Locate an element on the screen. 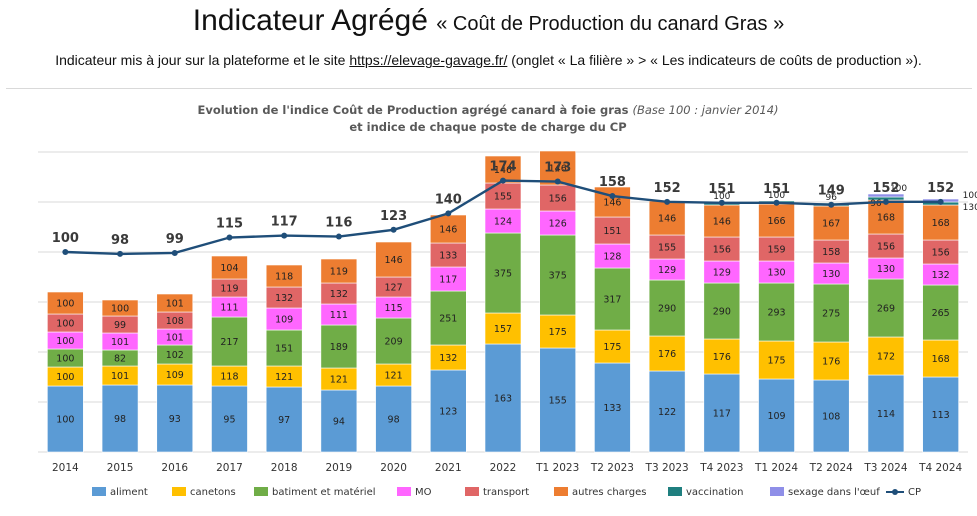 The image size is (977, 516). legend-item: transport is located at coordinates (497, 492).